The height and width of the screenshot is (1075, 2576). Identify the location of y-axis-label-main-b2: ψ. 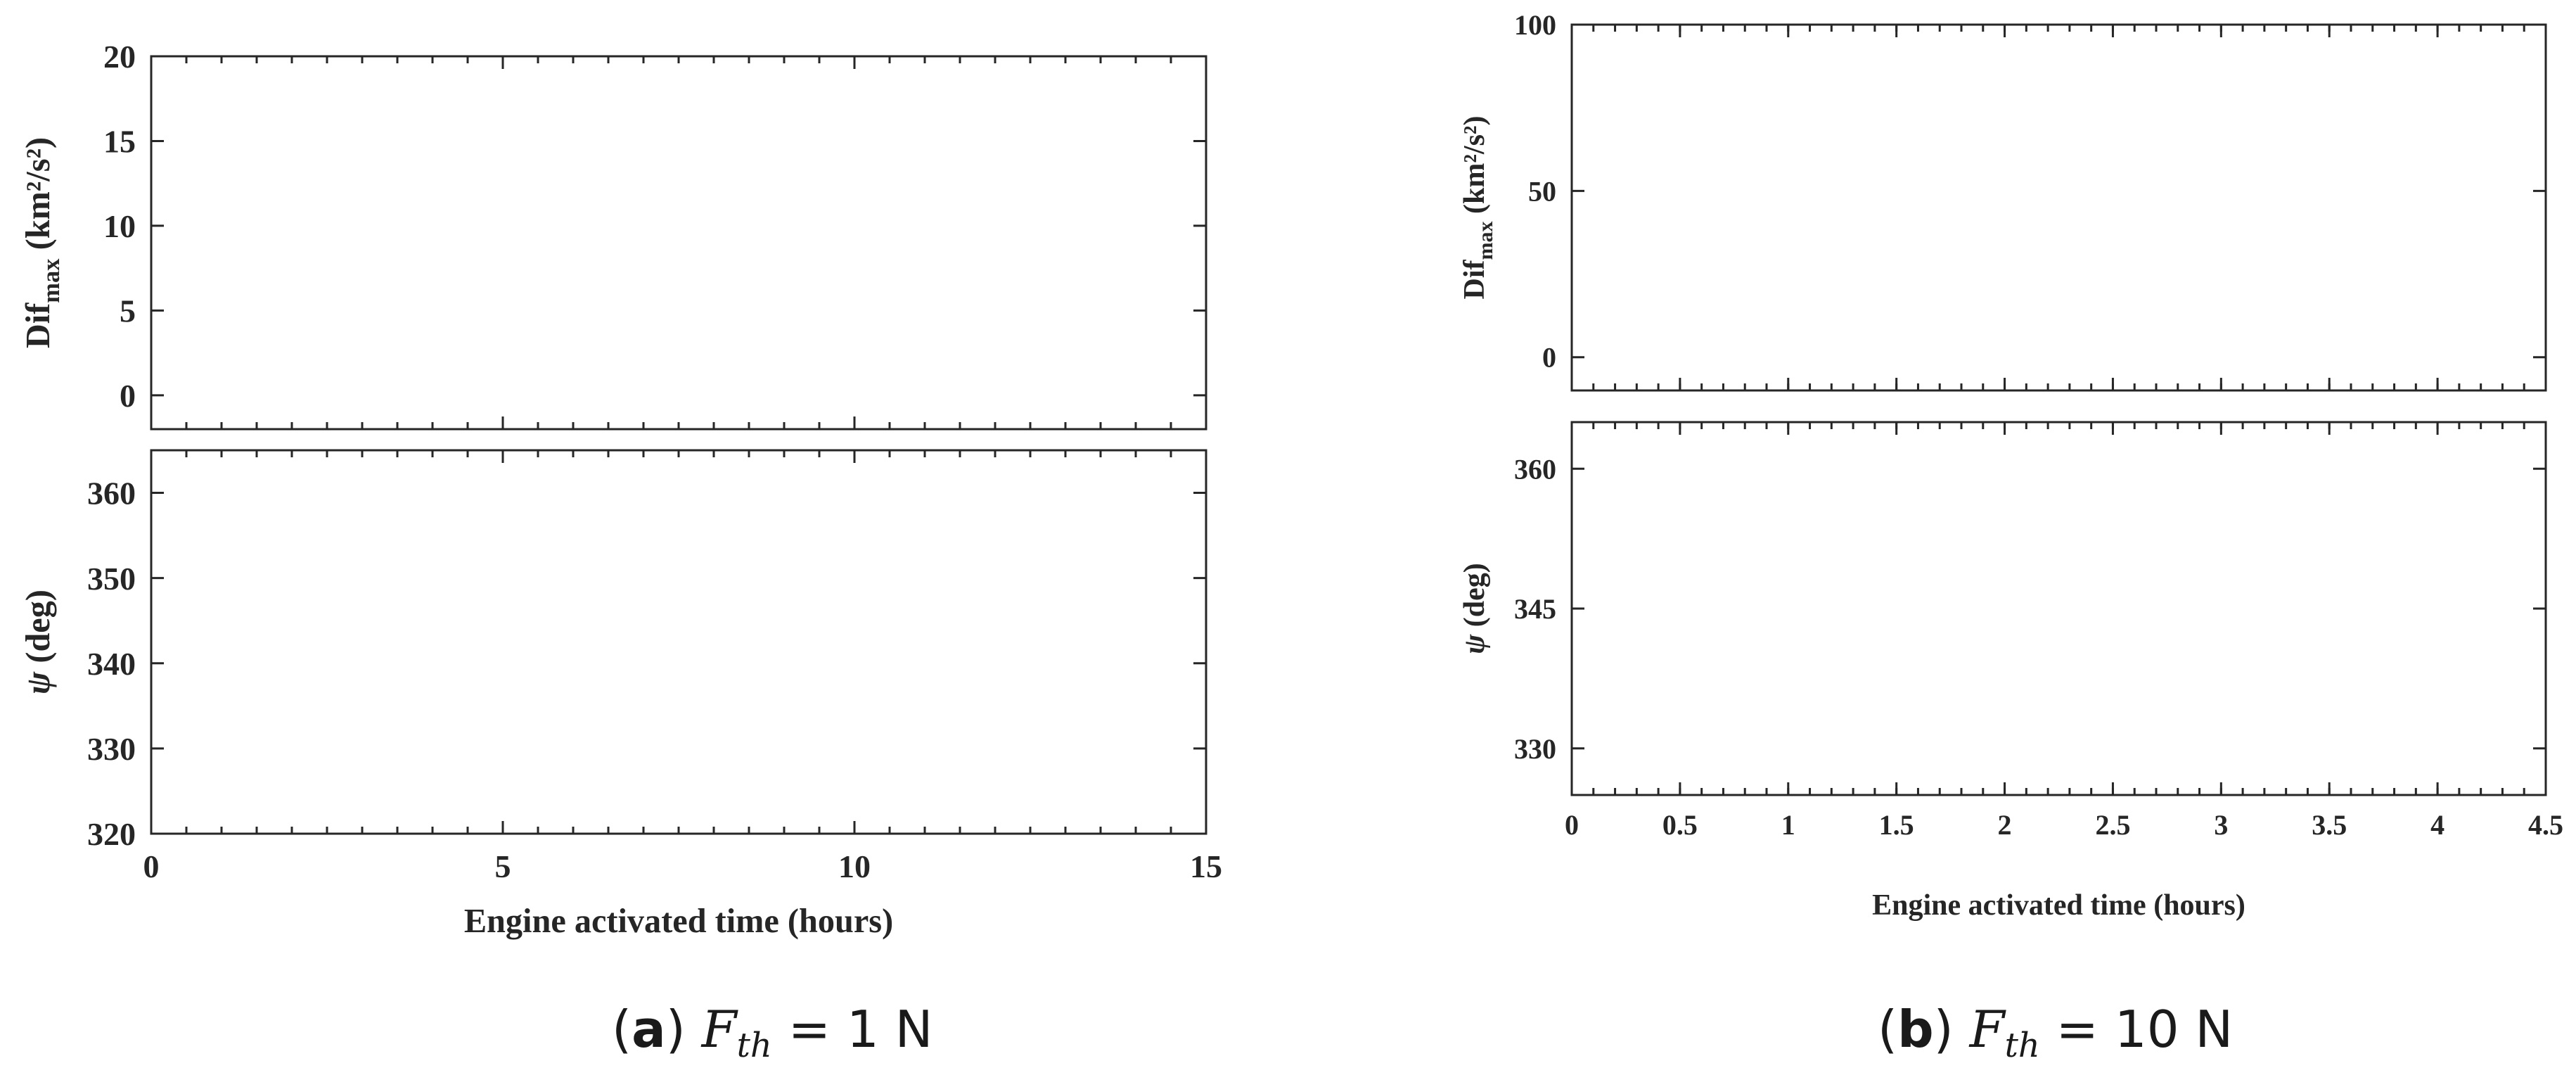
(1475, 644).